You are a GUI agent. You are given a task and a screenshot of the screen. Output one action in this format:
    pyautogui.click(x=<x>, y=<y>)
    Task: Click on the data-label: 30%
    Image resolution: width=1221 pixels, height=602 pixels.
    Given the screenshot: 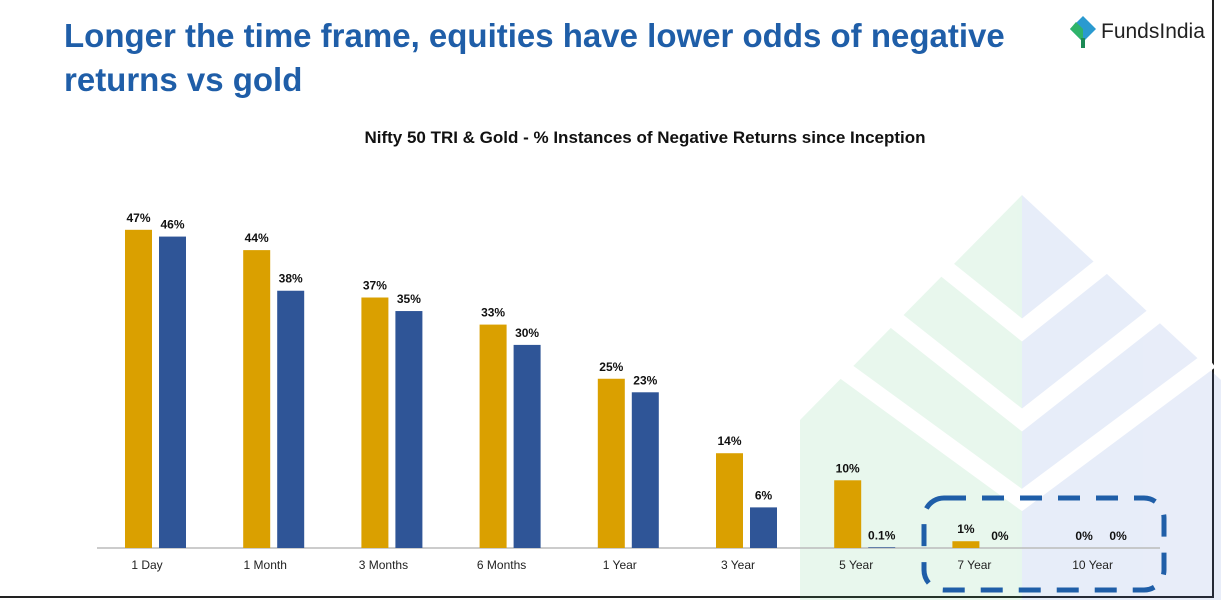 What is the action you would take?
    pyautogui.click(x=527, y=333)
    